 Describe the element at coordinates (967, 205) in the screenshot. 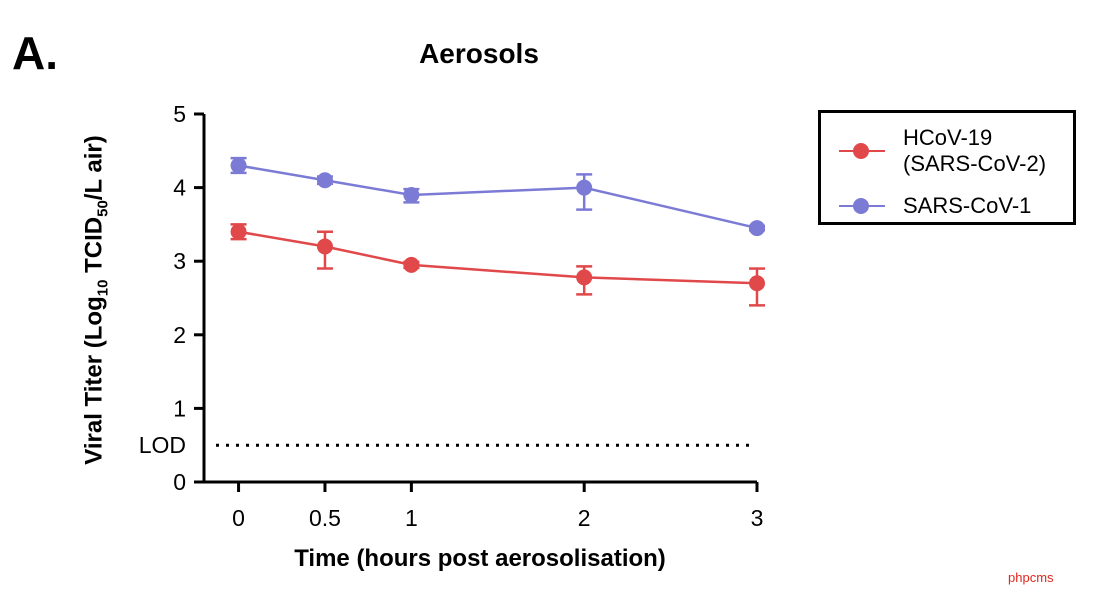

I see `legend-label-sars-cov-1: SARS-CoV-1` at that location.